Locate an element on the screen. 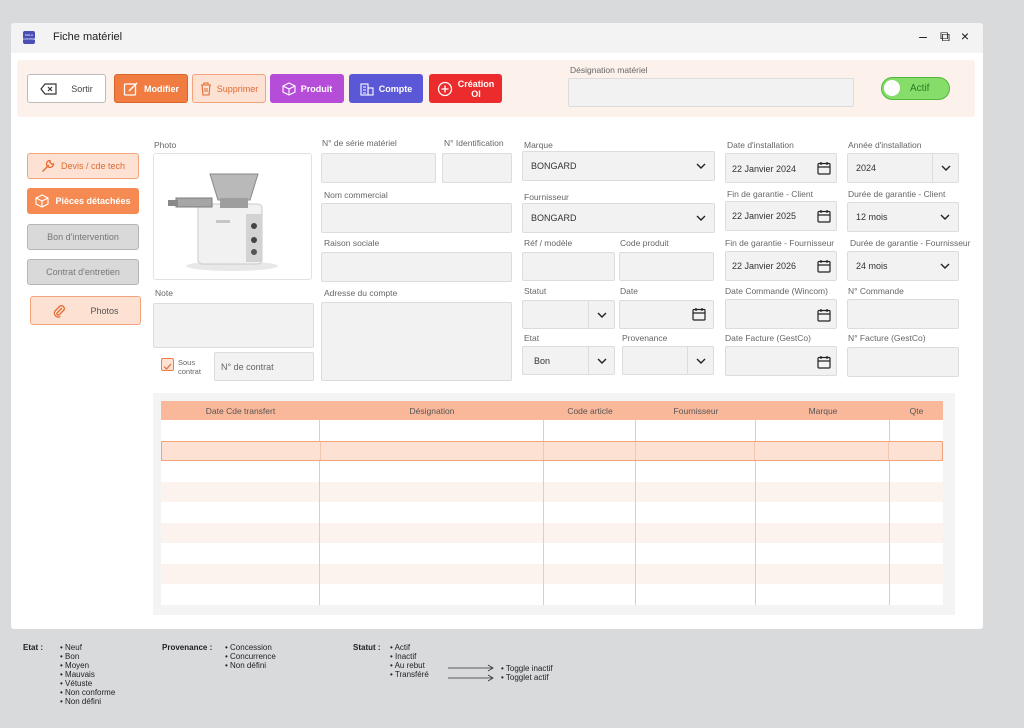 The width and height of the screenshot is (1024, 728). fin-garantie-client-input: 22 Janvier 2025 is located at coordinates (781, 216).